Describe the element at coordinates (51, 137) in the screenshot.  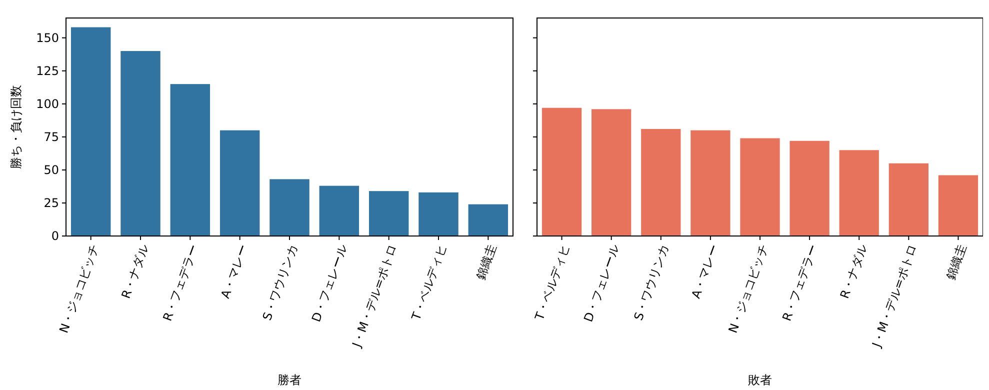
I see `y-tick-label: 75` at that location.